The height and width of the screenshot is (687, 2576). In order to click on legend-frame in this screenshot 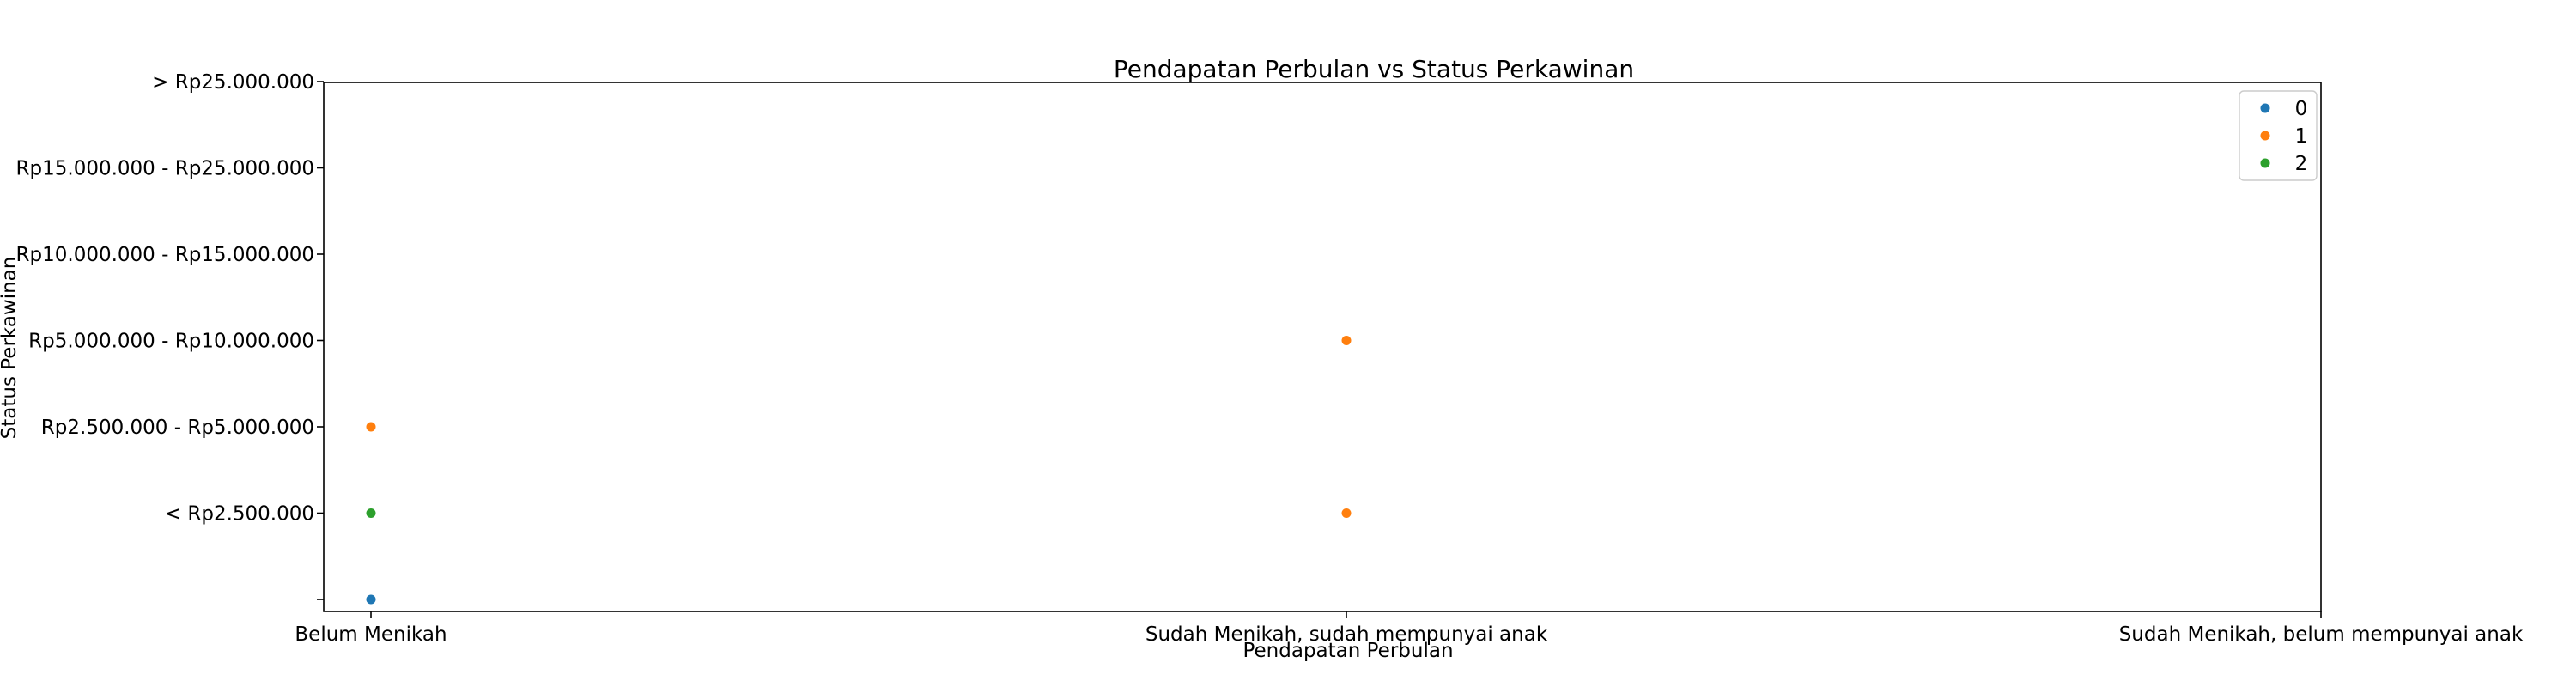, I will do `click(2279, 135)`.